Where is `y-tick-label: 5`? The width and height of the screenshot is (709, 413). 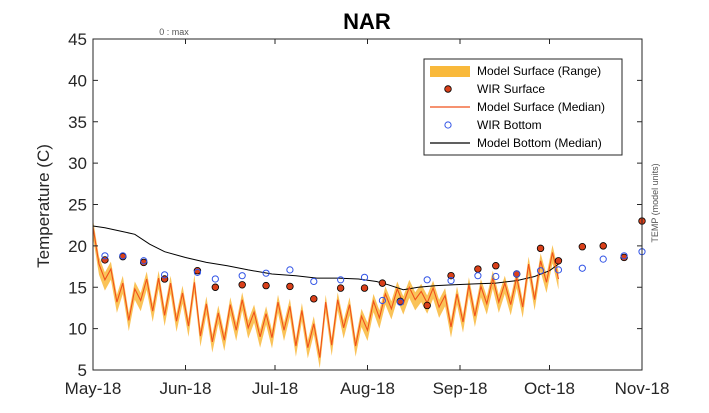
y-tick-label: 5 is located at coordinates (82, 370).